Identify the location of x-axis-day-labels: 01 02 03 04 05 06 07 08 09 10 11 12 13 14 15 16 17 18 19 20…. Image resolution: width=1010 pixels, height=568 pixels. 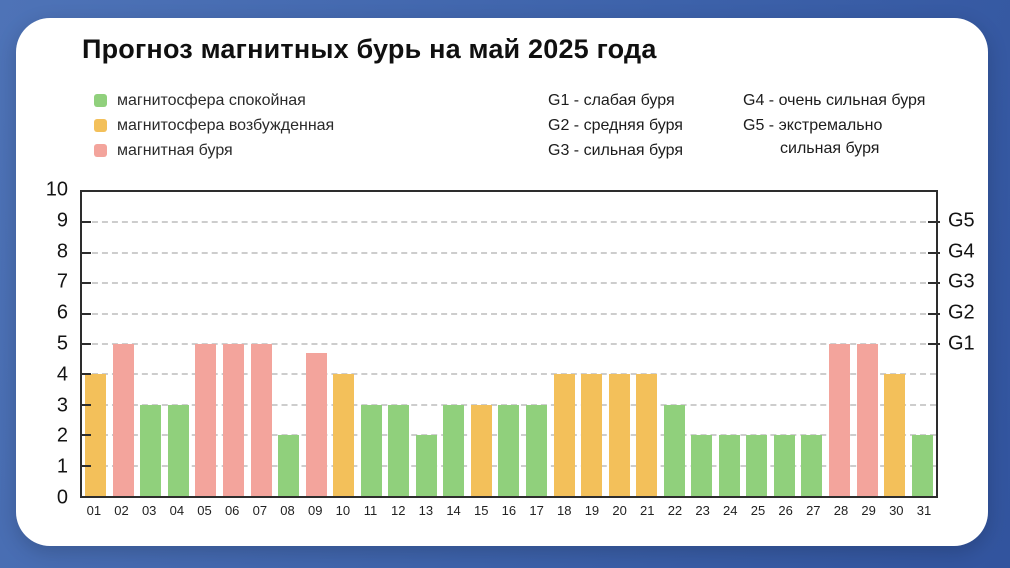
(509, 512).